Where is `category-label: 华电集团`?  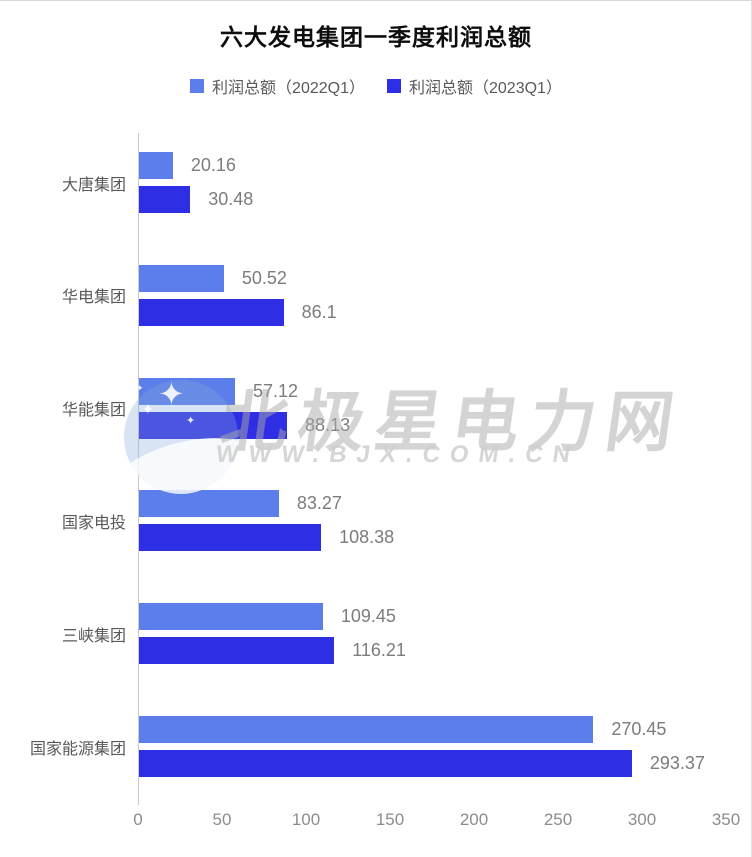 category-label: 华电集团 is located at coordinates (93, 298).